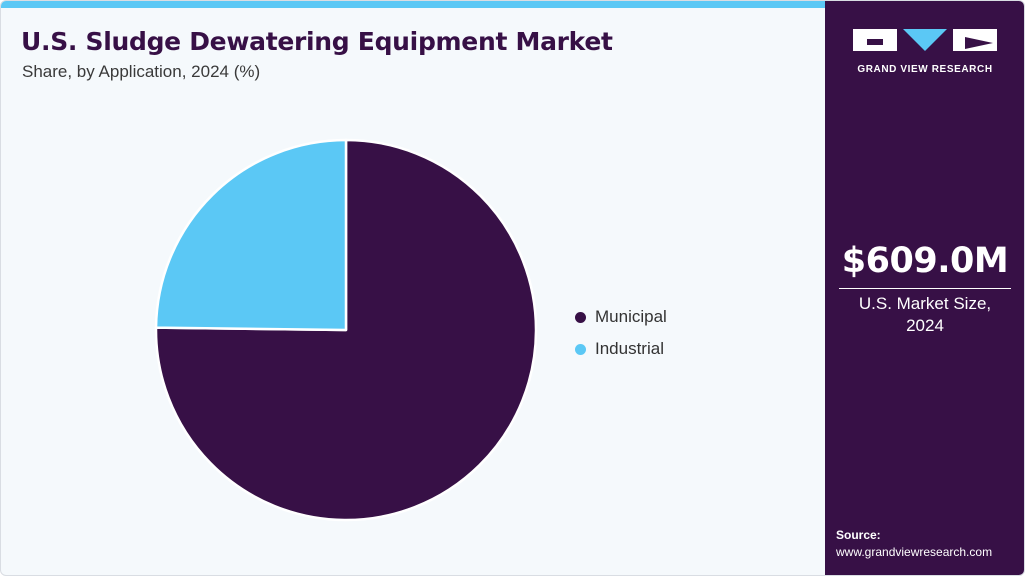 The width and height of the screenshot is (1025, 576). I want to click on legend-item-municipal: Municipal, so click(621, 317).